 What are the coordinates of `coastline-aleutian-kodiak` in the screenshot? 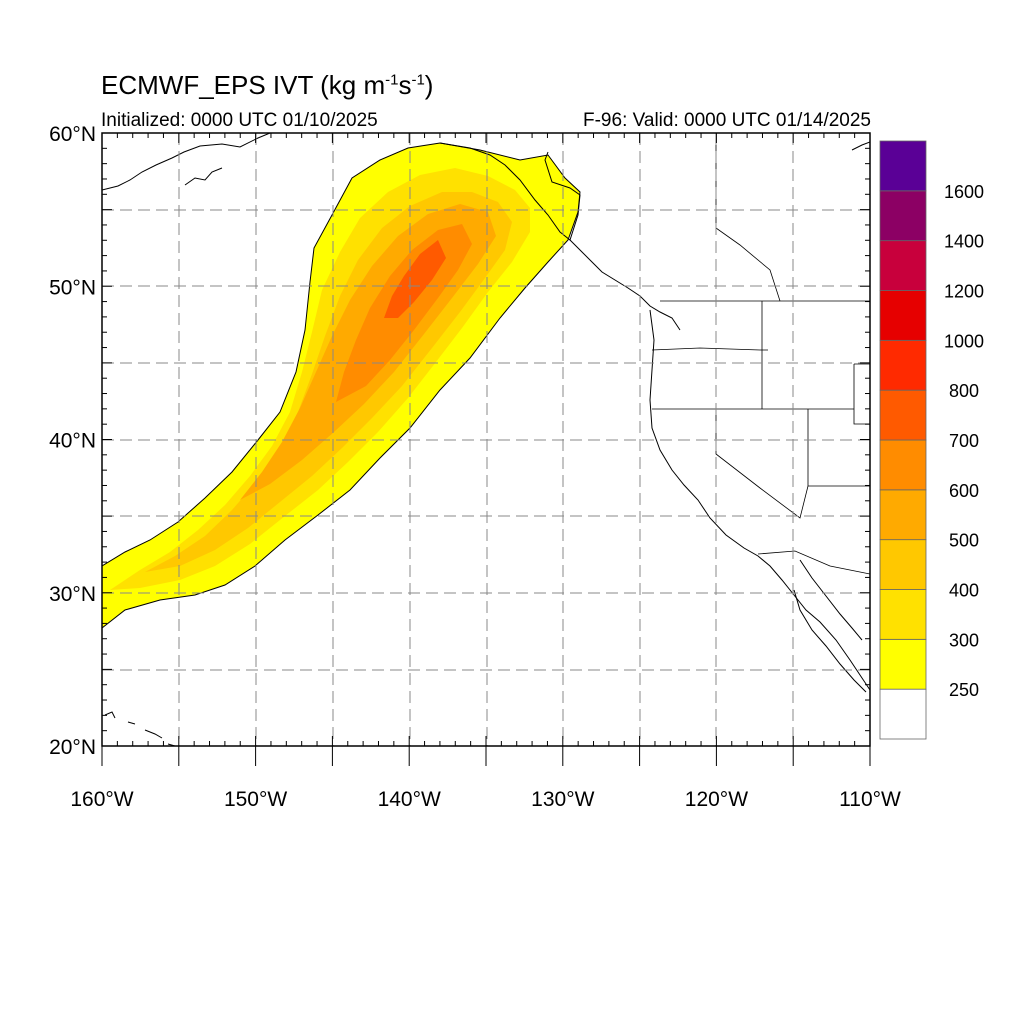 It's located at (203, 176).